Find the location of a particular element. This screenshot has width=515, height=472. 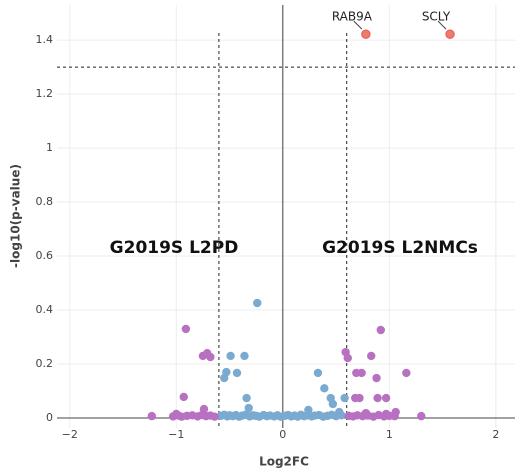

x-tick-label: 2 is located at coordinates (495, 434).